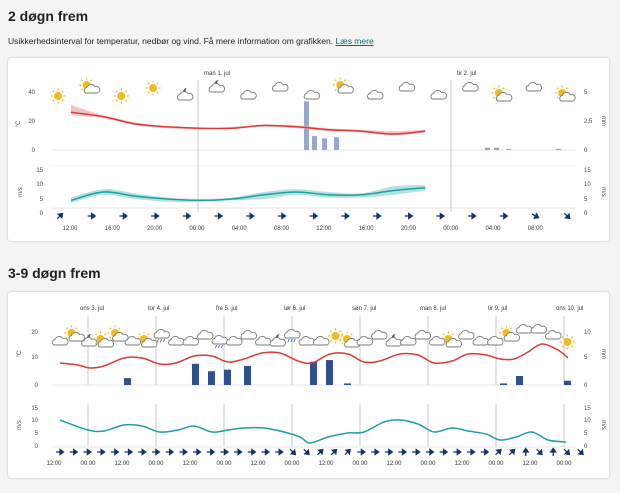 This screenshot has width=620, height=493. Describe the element at coordinates (291, 340) in the screenshot. I see `rain-drop` at that location.